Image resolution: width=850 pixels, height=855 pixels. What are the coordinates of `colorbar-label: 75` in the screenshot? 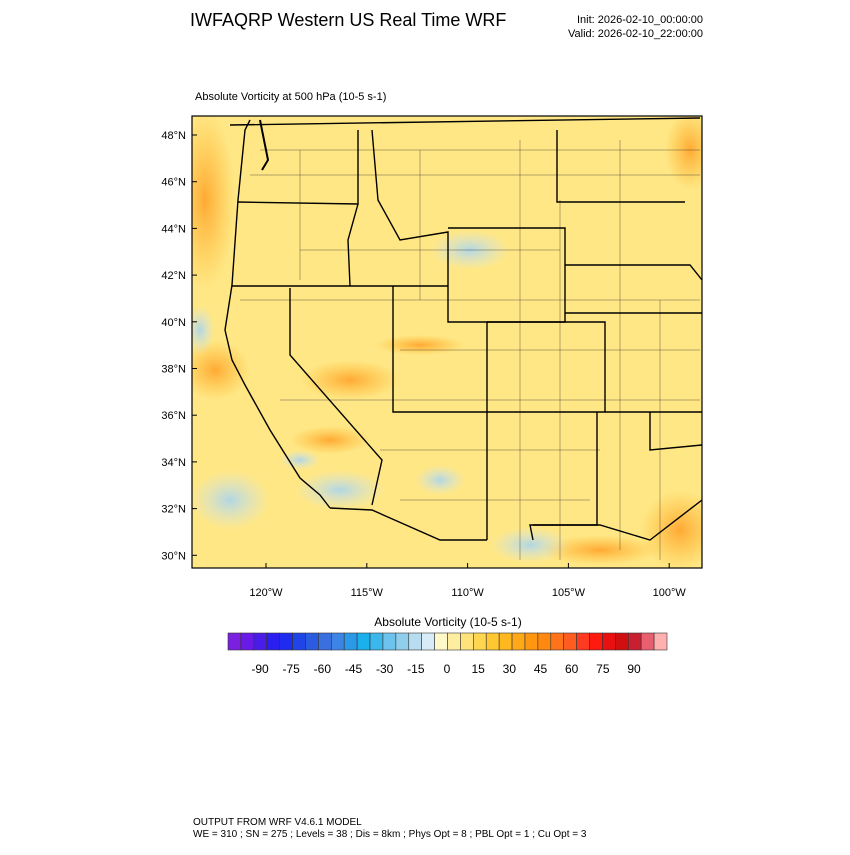 It's located at (603, 669).